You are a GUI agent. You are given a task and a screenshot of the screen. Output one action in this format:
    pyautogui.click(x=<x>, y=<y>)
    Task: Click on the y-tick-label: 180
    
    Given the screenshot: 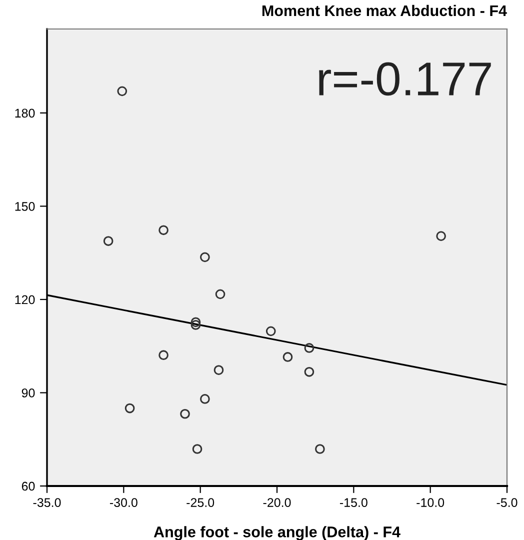 What is the action you would take?
    pyautogui.click(x=25, y=113)
    